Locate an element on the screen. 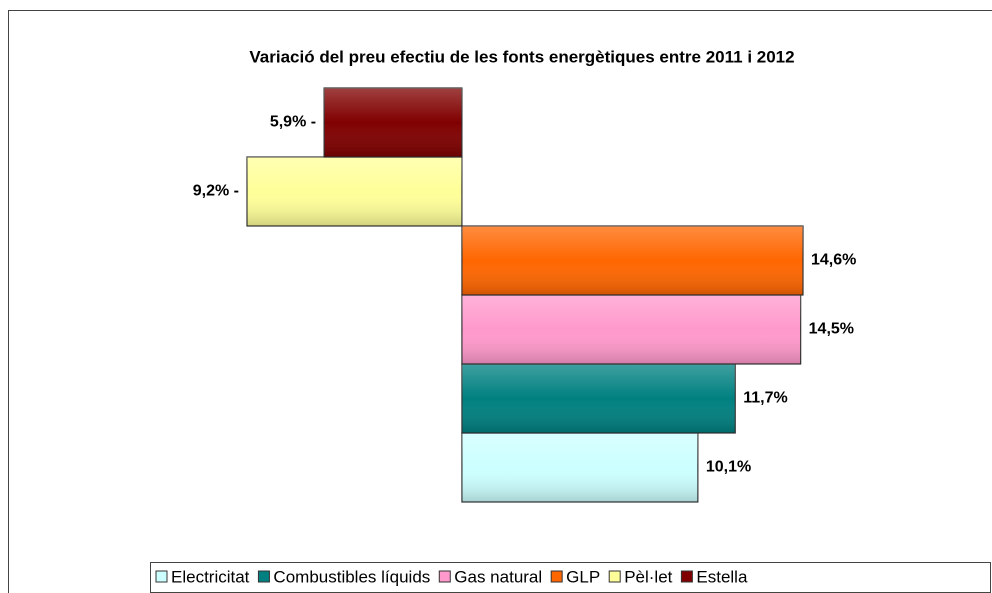 The image size is (992, 593). legend-label: Combustibles líquids is located at coordinates (351, 576).